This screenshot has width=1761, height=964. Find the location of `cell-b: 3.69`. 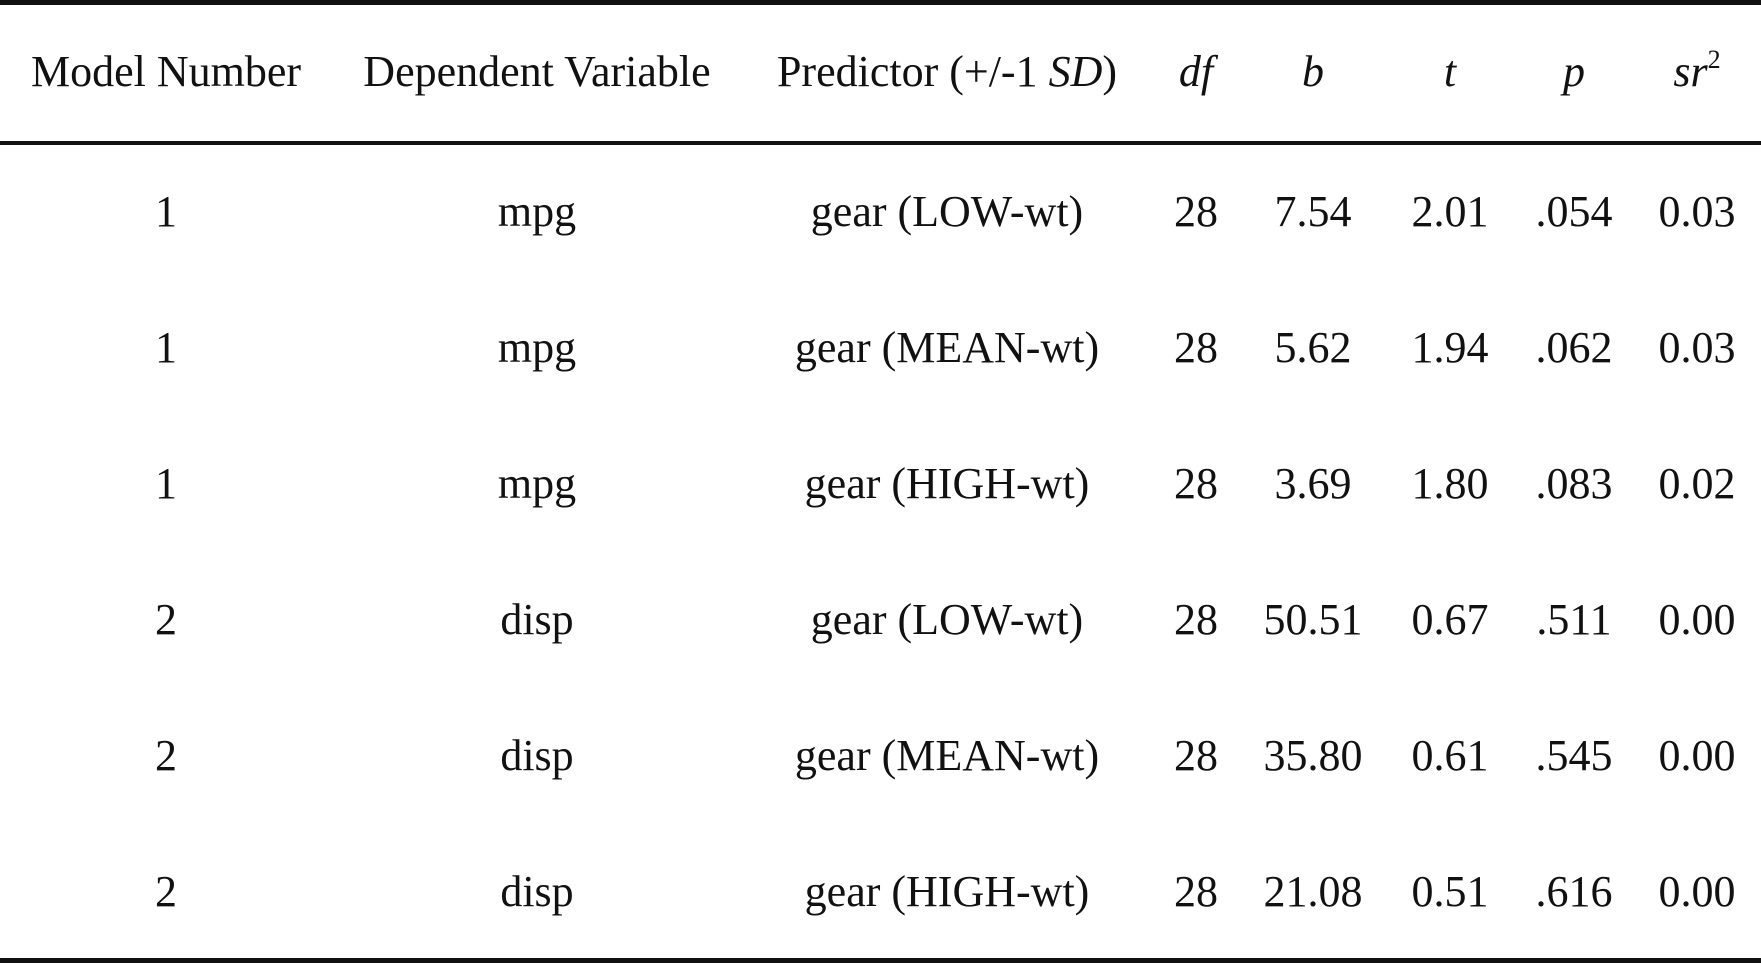

cell-b: 3.69 is located at coordinates (1313, 483).